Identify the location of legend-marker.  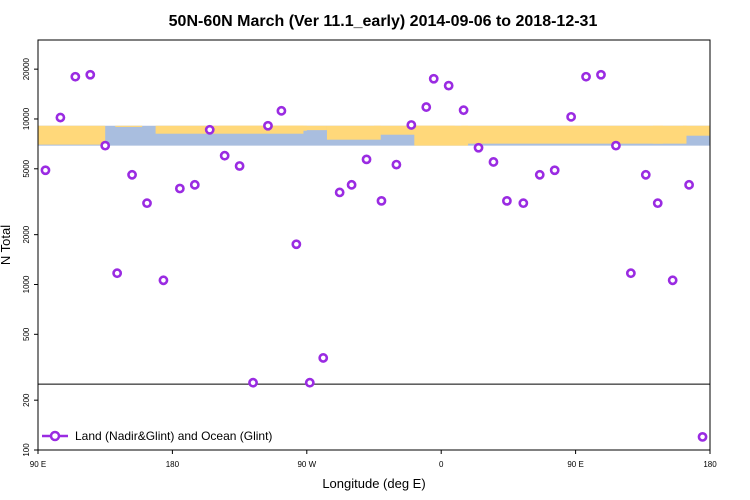
(55, 436).